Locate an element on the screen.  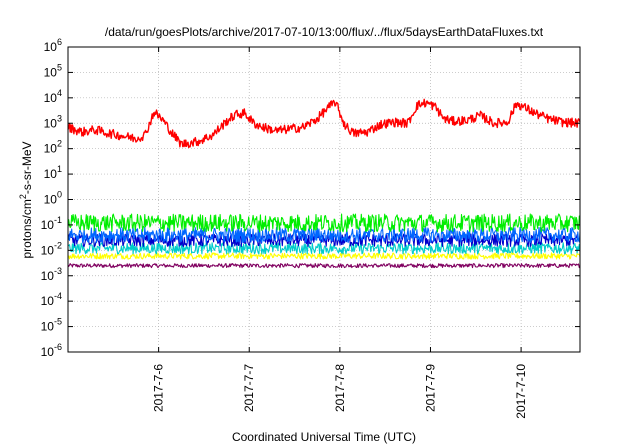
y-tick-label: 10⁻¹ is located at coordinates (51, 223).